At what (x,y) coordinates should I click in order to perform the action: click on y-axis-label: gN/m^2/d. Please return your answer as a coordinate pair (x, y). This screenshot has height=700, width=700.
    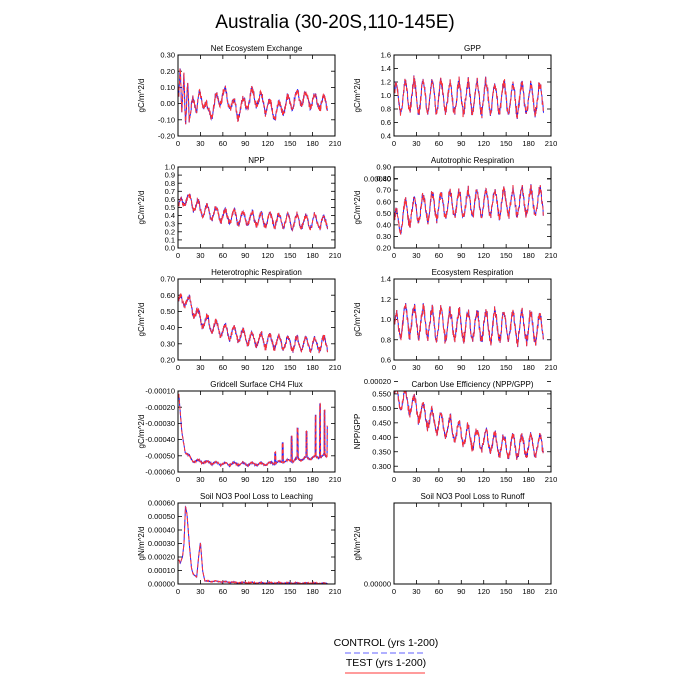
    Looking at the image, I should click on (357, 544).